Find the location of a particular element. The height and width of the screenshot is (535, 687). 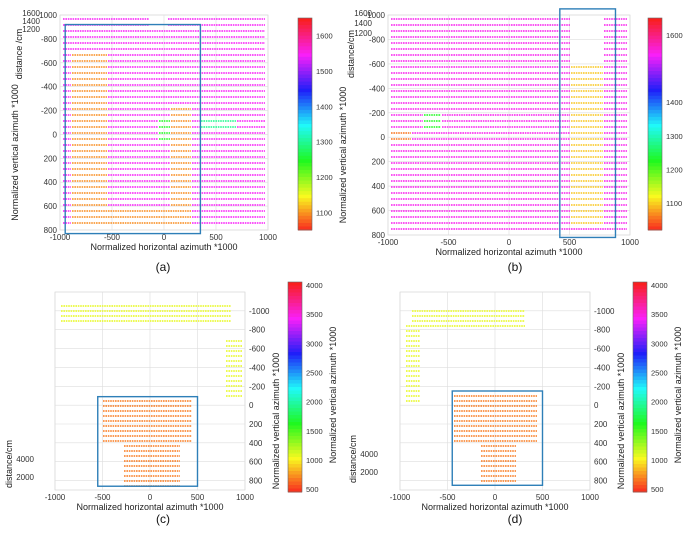

y-tick-label: -400 is located at coordinates (602, 367).